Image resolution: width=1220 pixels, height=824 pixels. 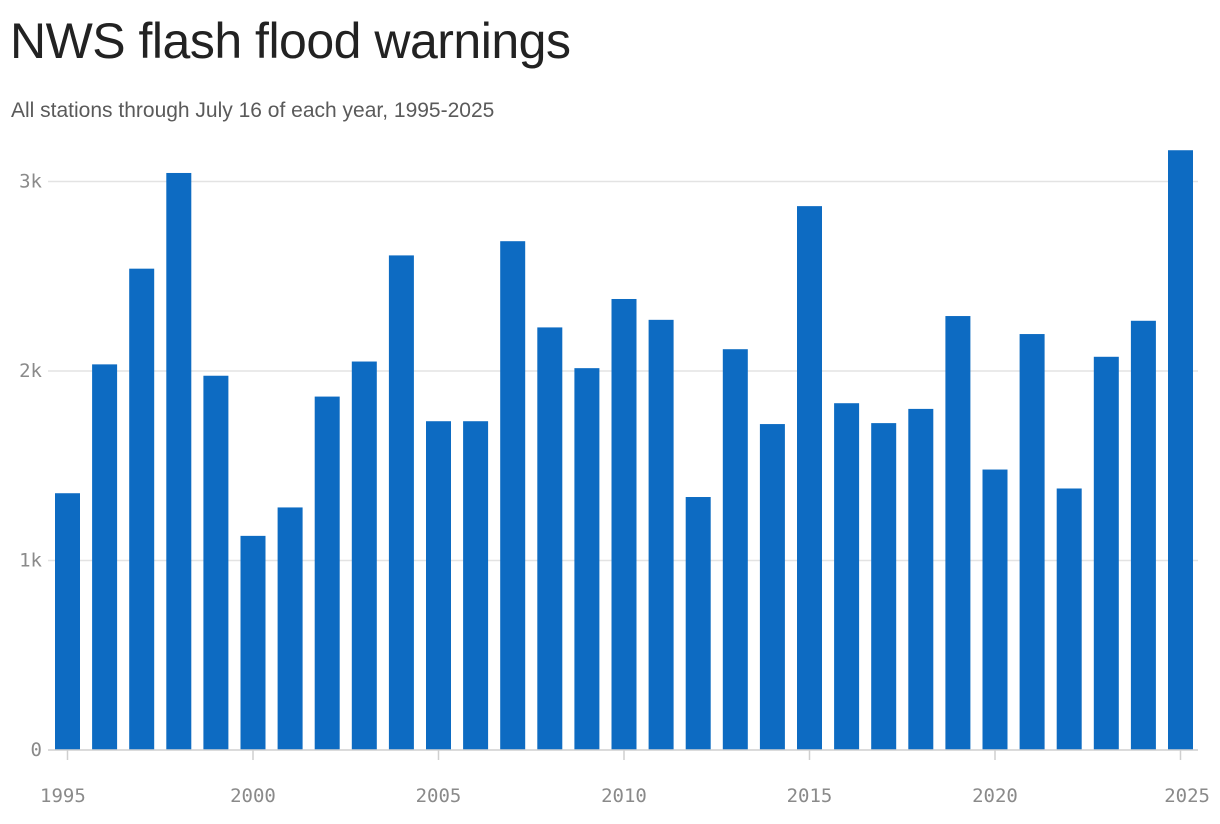 I want to click on x-tick-label: 2010, so click(x=624, y=796).